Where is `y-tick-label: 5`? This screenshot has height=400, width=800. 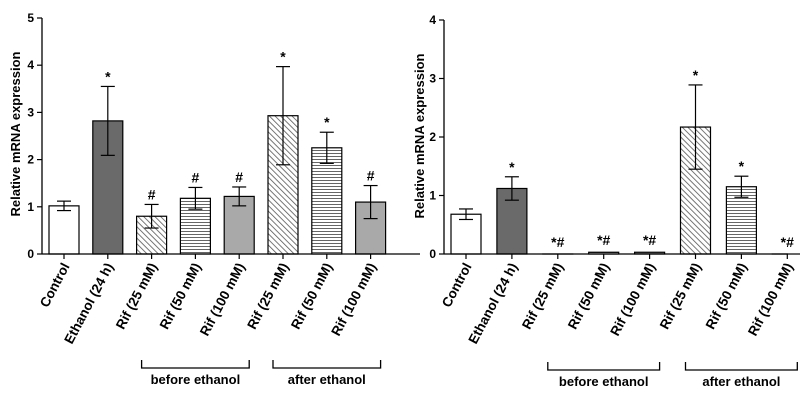 y-tick-label: 5 is located at coordinates (30, 18).